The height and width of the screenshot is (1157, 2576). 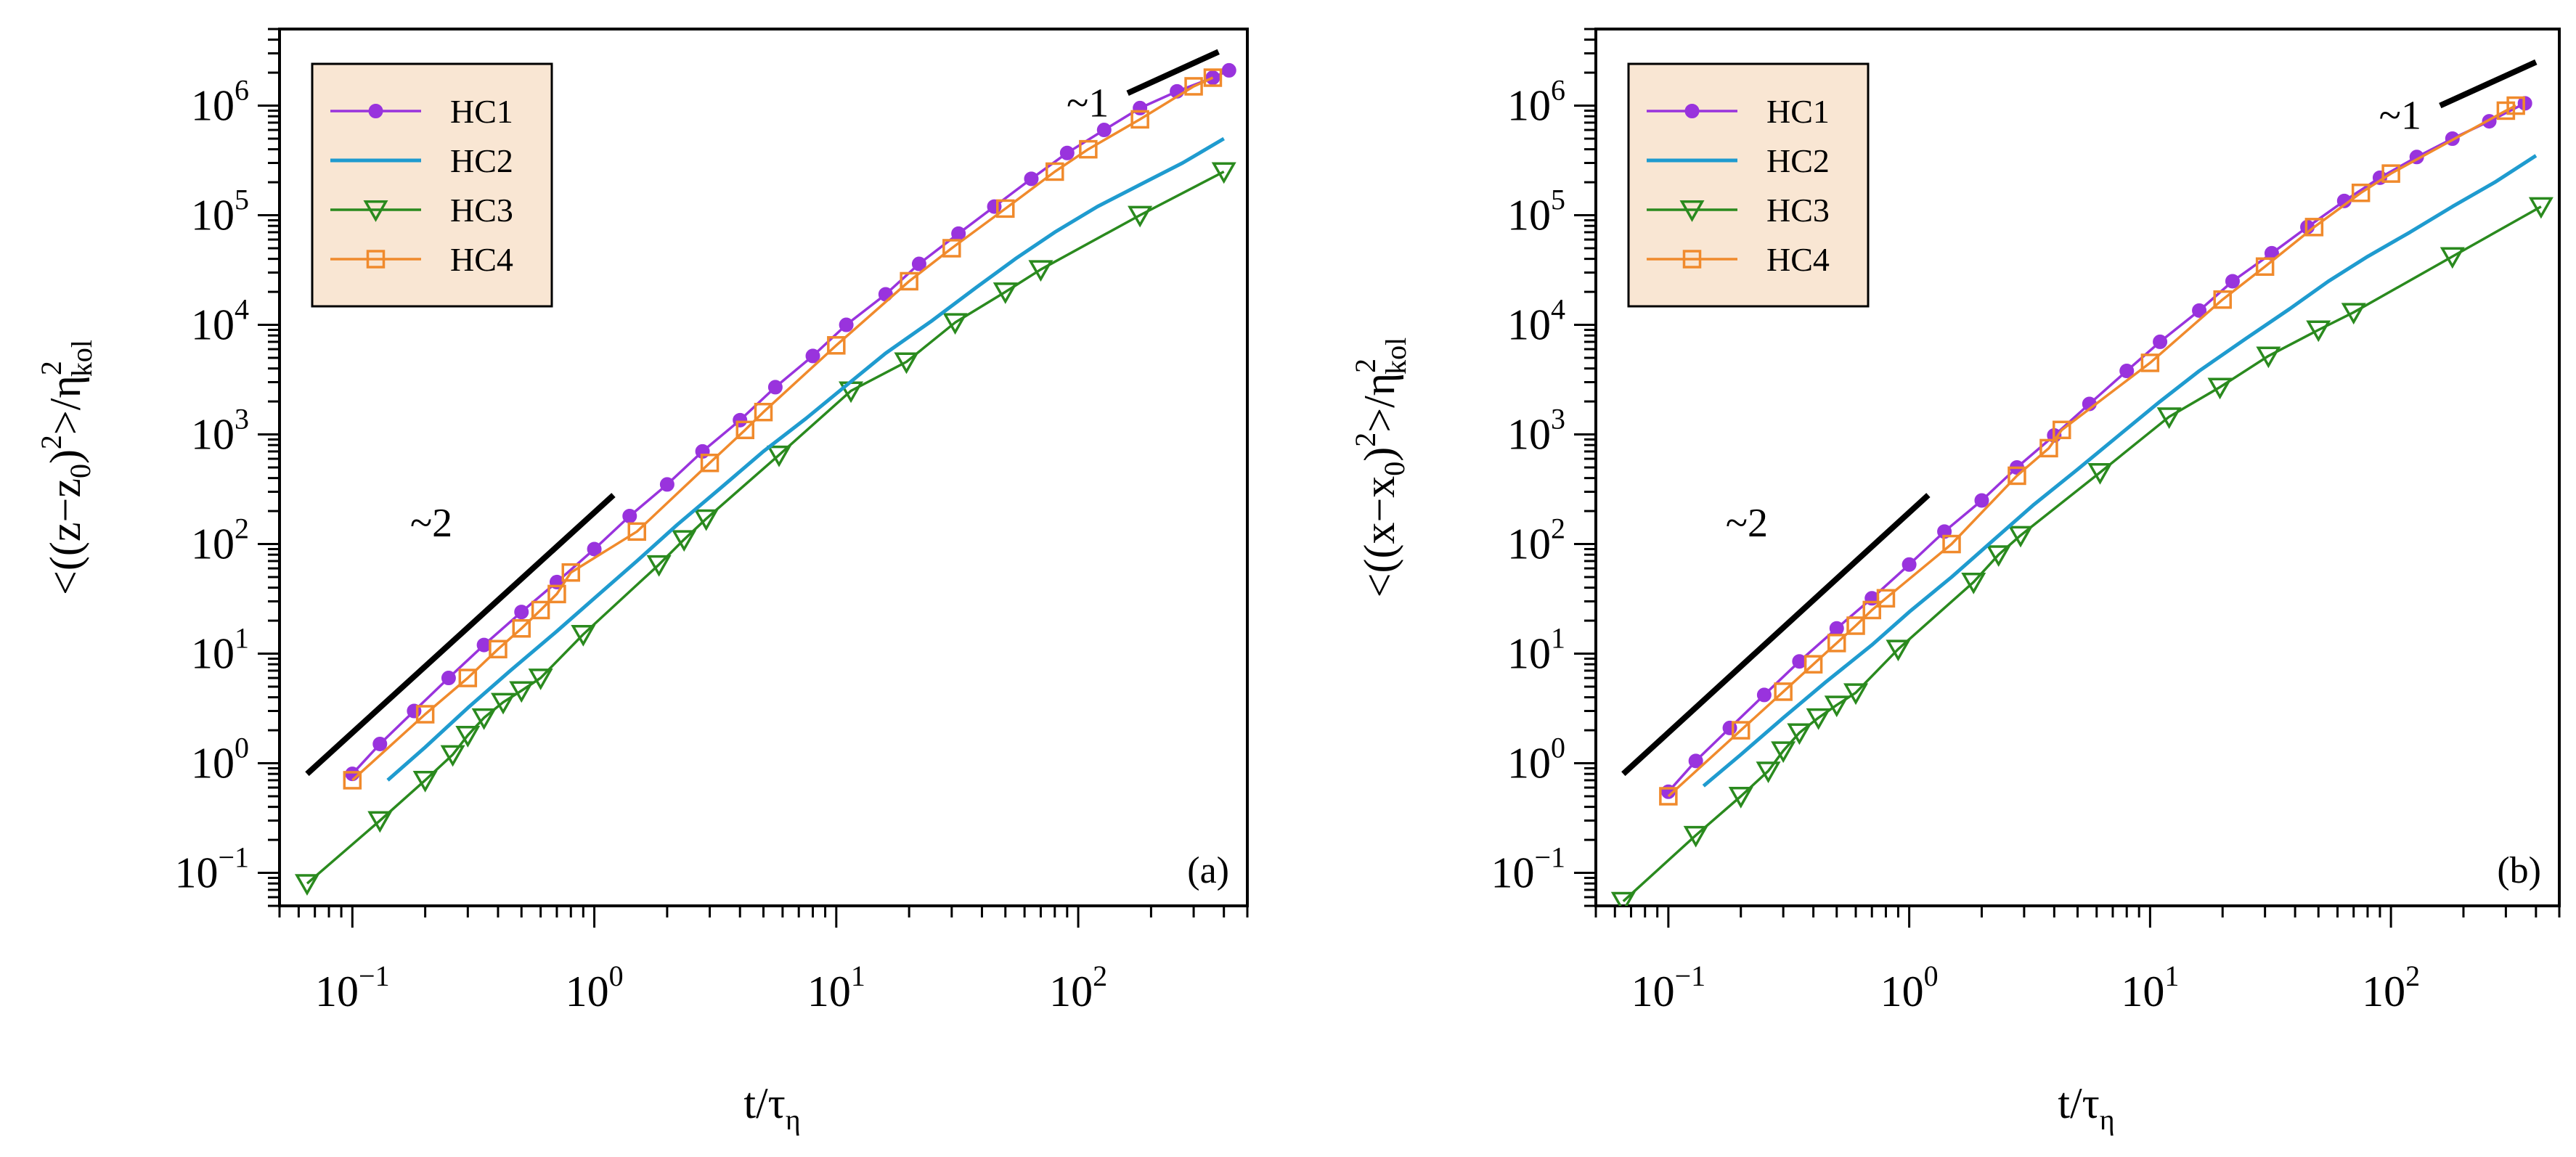 What do you see at coordinates (1100, 976) in the screenshot?
I see `x-tick-exponent: 2` at bounding box center [1100, 976].